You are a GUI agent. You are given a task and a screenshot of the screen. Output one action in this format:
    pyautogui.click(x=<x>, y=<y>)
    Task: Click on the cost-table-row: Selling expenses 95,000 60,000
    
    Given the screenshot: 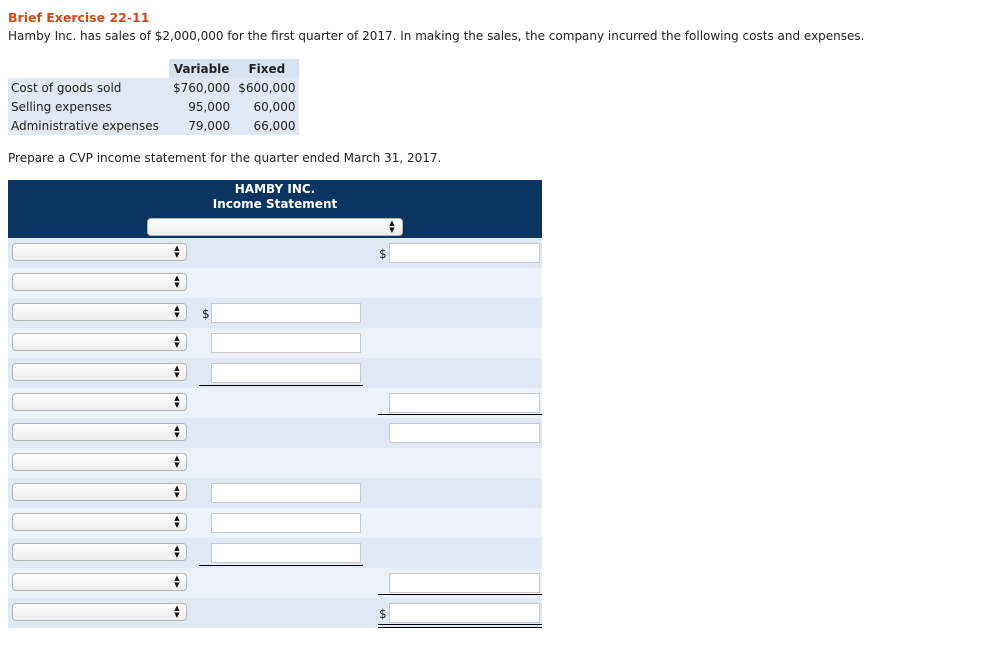 What is the action you would take?
    pyautogui.click(x=154, y=106)
    